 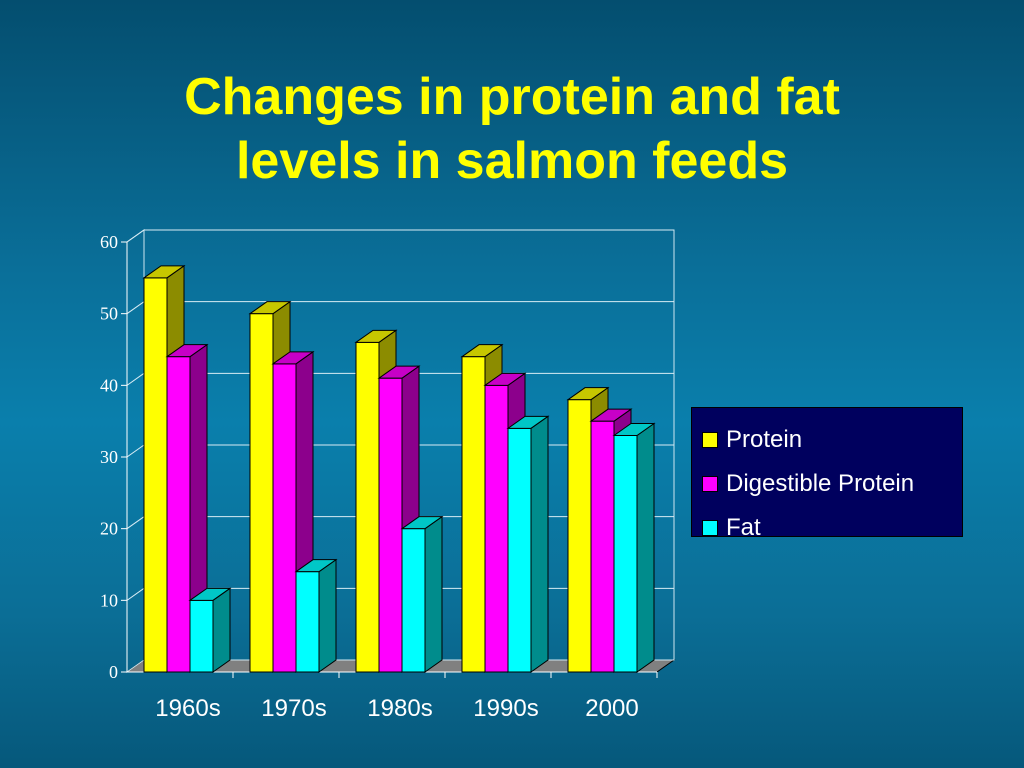 What do you see at coordinates (482, 351) in the screenshot?
I see `bar-top-protein-1990s` at bounding box center [482, 351].